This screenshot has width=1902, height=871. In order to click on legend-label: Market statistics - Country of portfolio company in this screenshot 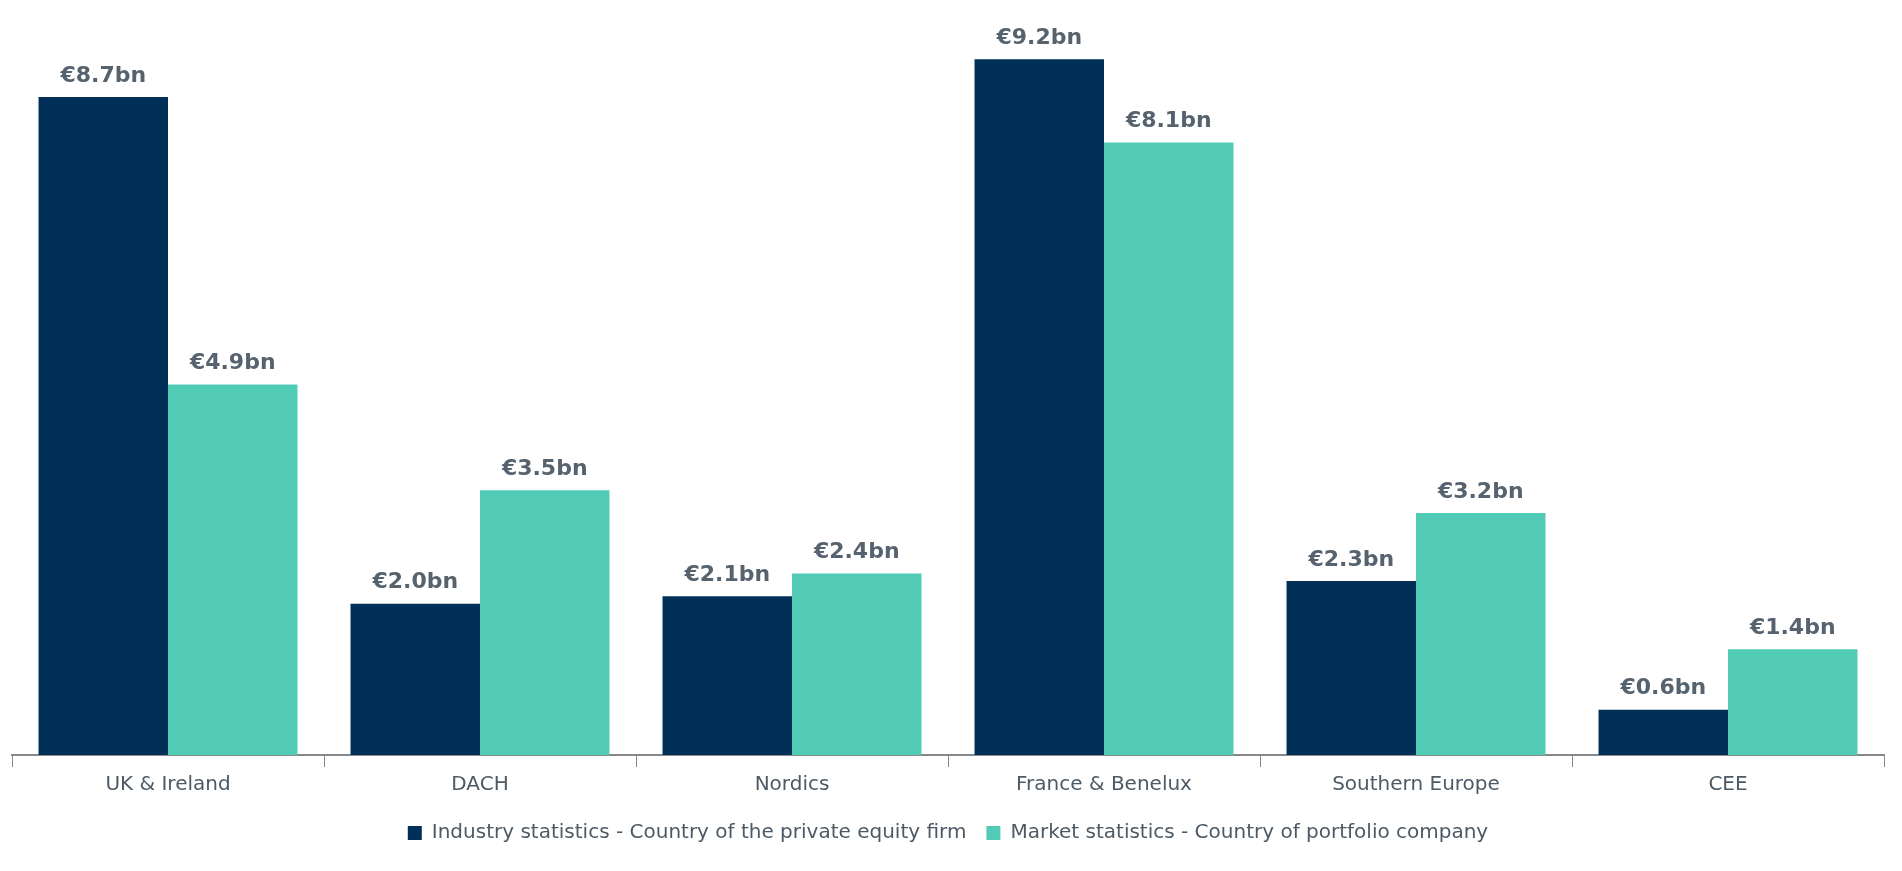, I will do `click(1249, 831)`.